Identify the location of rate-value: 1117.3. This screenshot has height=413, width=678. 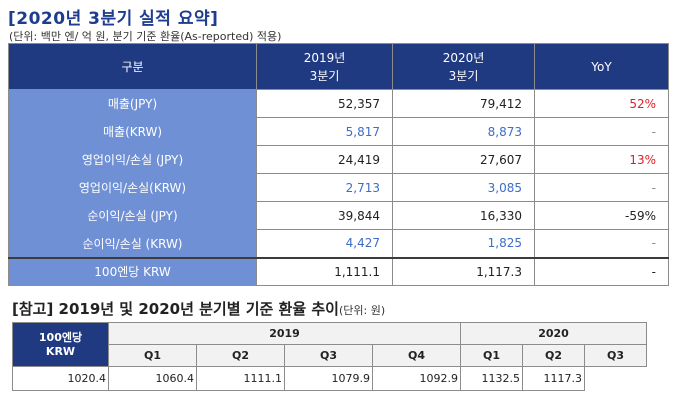
(553, 378).